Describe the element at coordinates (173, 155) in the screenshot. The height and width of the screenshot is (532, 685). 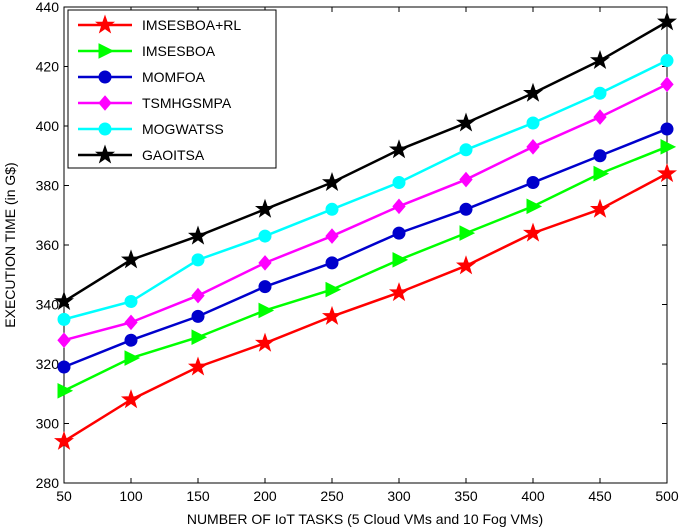
I see `legend-label: GAOITSA` at that location.